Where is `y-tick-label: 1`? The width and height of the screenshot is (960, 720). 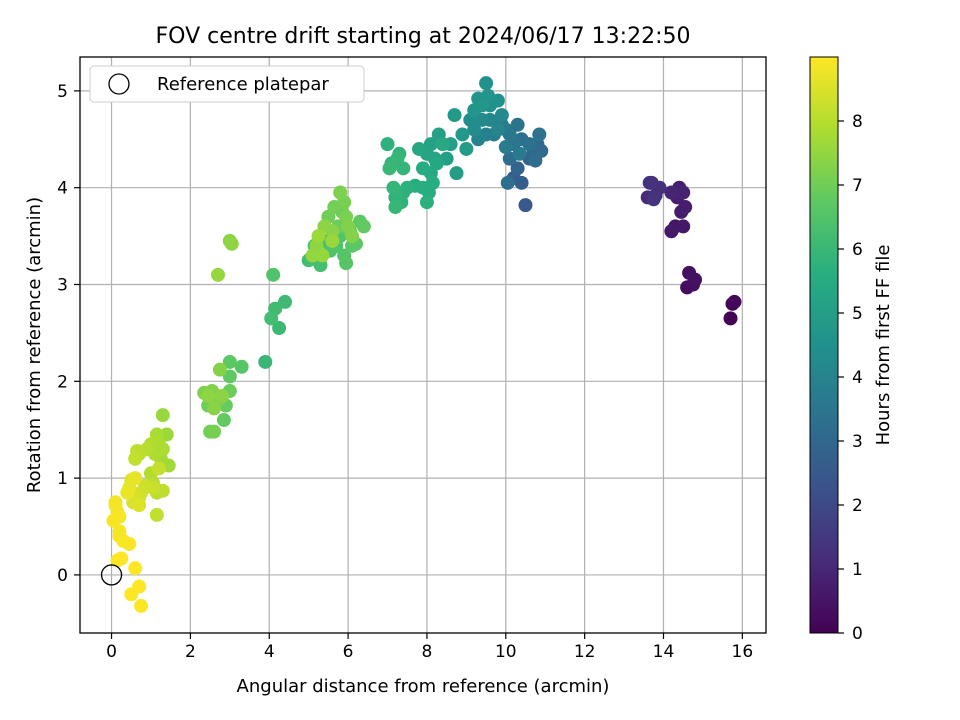
y-tick-label: 1 is located at coordinates (62, 479).